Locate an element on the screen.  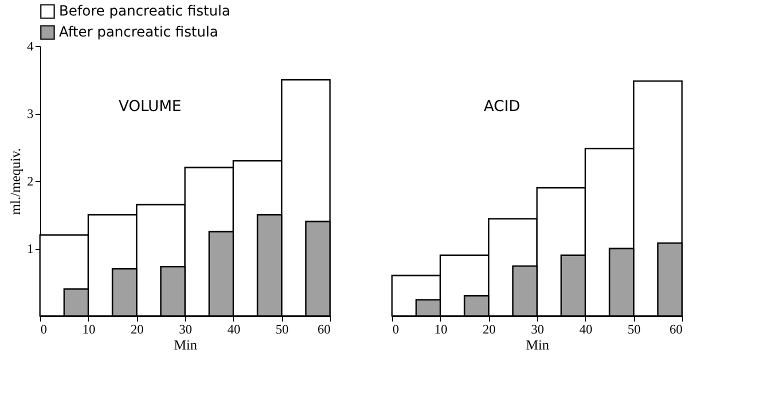
y-tick-label: 4 is located at coordinates (30, 46).